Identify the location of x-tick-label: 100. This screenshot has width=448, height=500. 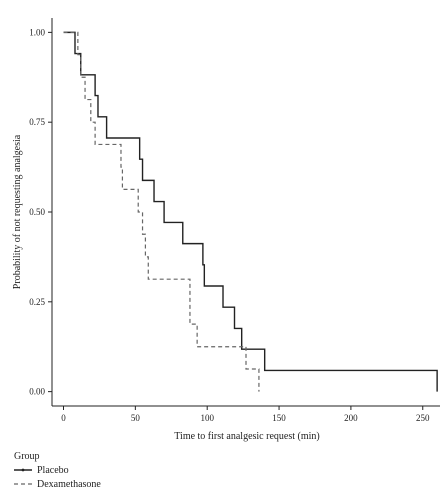
(207, 418).